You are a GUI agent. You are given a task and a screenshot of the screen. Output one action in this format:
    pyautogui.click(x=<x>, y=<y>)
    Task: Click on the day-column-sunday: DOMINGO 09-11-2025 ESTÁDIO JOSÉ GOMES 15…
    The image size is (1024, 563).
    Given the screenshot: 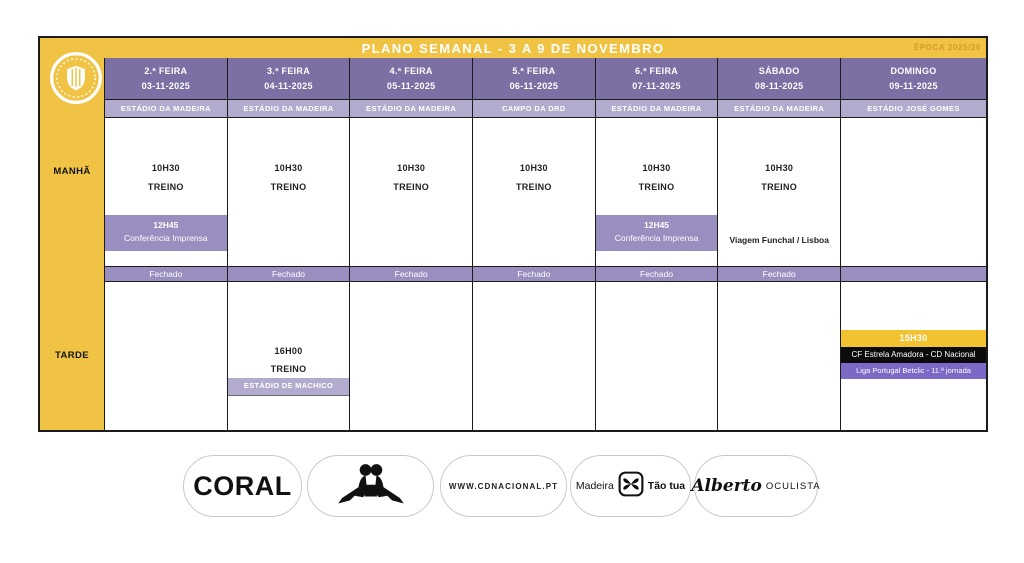 What is the action you would take?
    pyautogui.click(x=913, y=244)
    